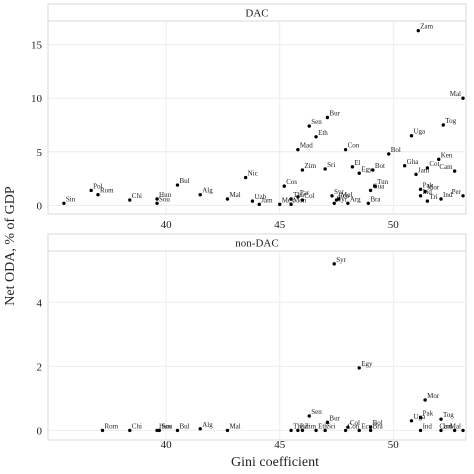  I want to click on point-label: Ken, so click(447, 155).